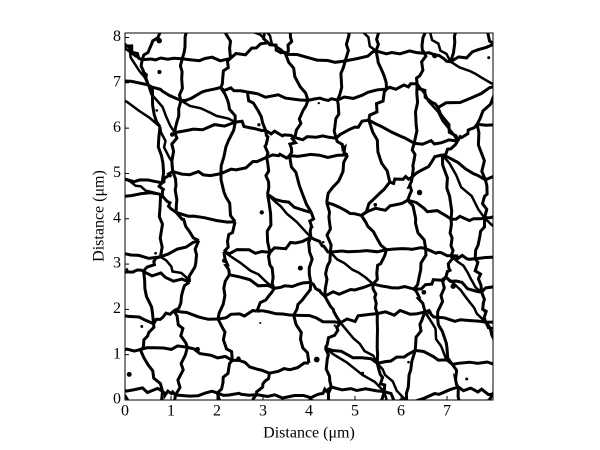  What do you see at coordinates (117, 353) in the screenshot?
I see `y-tick-label: 1` at bounding box center [117, 353].